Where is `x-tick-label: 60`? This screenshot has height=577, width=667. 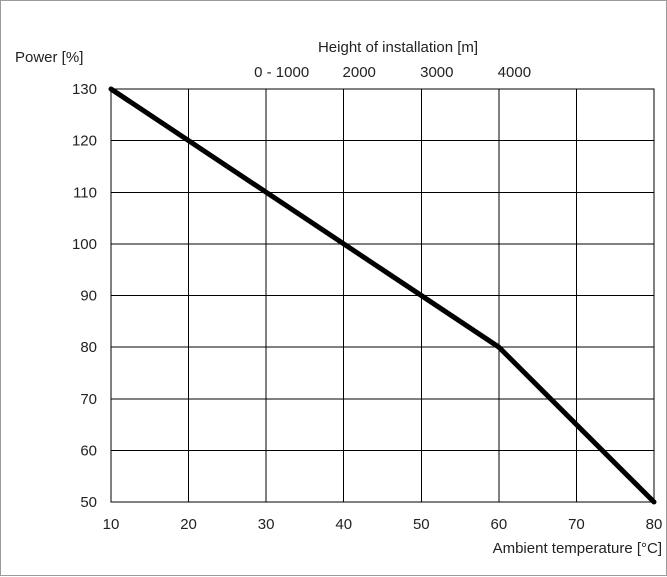
x-tick-label: 60 is located at coordinates (499, 524).